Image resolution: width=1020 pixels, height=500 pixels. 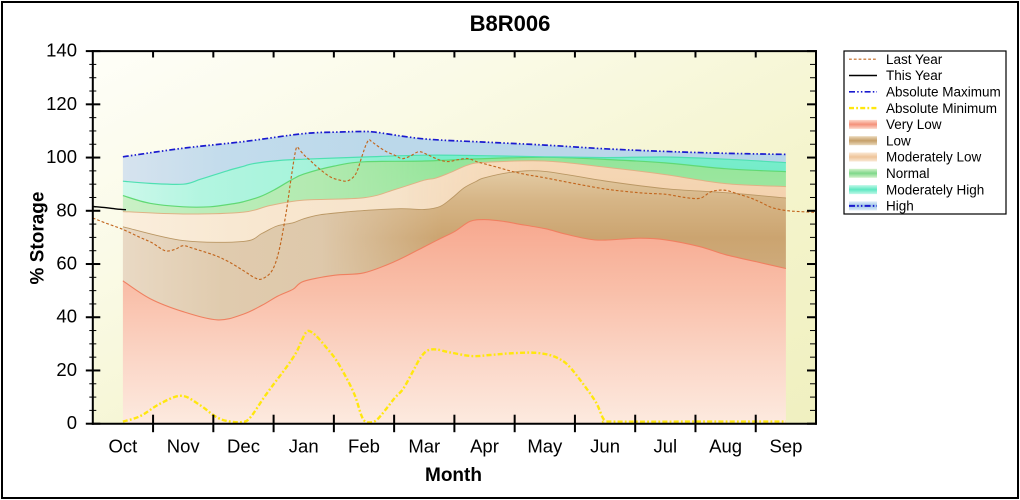 What do you see at coordinates (66, 209) in the screenshot?
I see `svg-text: 80` at bounding box center [66, 209].